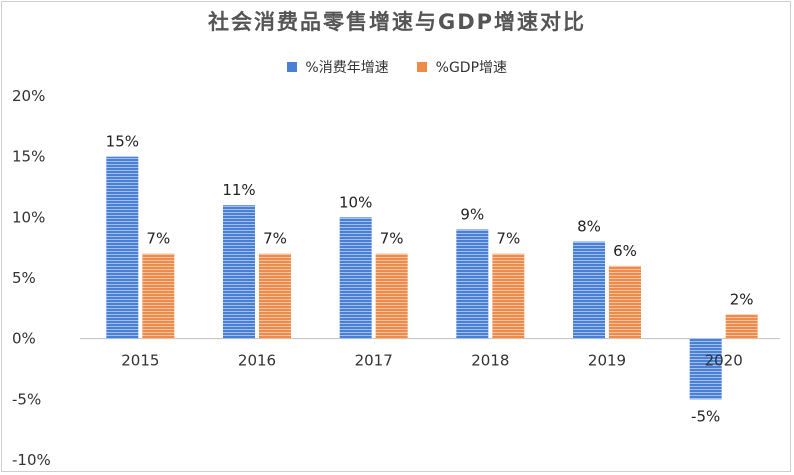 The width and height of the screenshot is (794, 475). I want to click on chart-legend: %消费年增速 %GDP增速, so click(397, 67).